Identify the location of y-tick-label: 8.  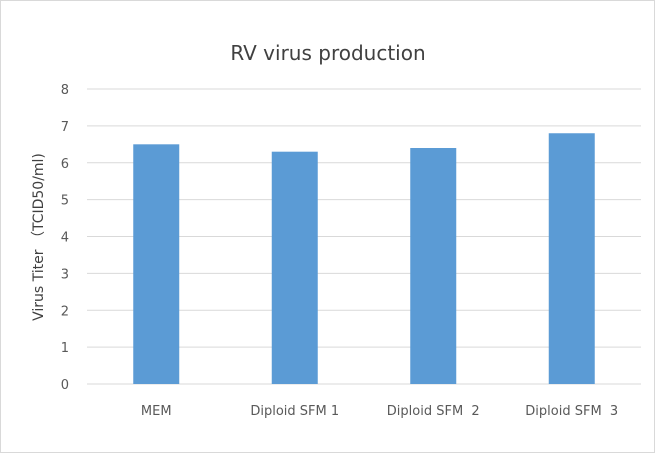
(65, 90).